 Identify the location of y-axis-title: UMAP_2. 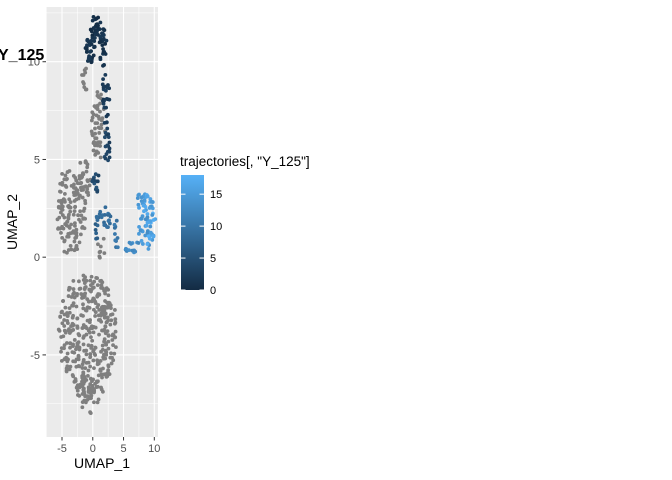
(12, 222).